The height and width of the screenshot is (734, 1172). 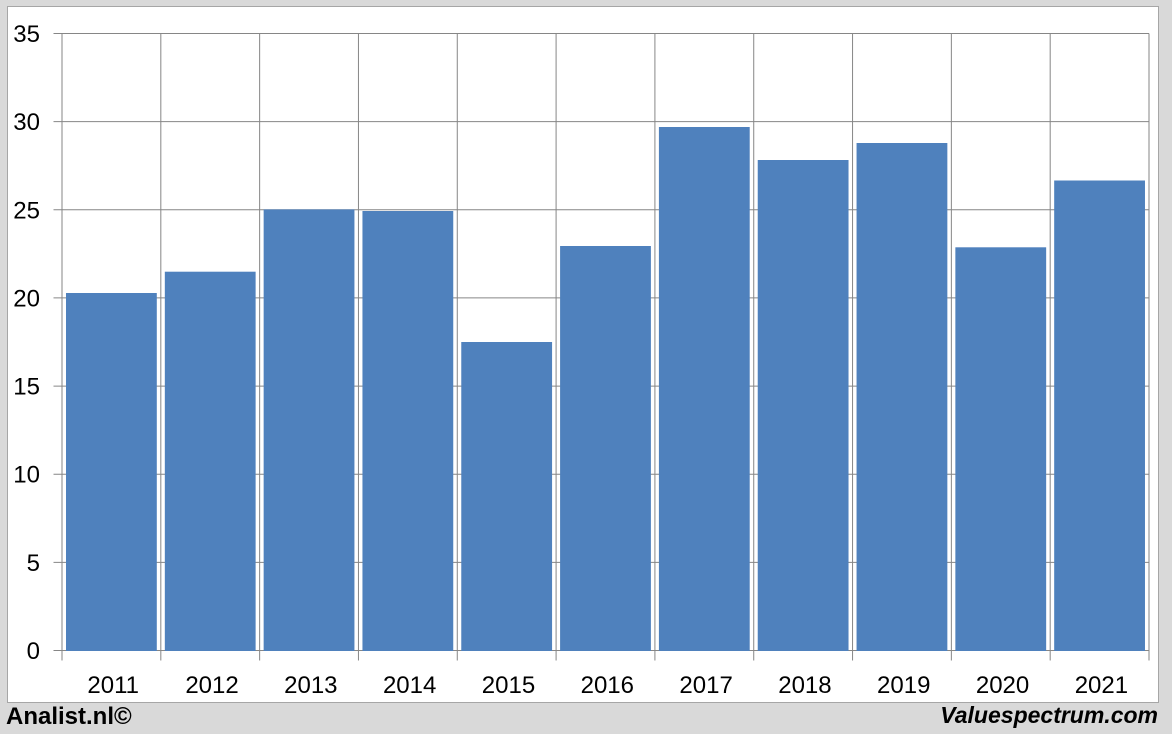 What do you see at coordinates (705, 685) in the screenshot?
I see `svg-text: 2017` at bounding box center [705, 685].